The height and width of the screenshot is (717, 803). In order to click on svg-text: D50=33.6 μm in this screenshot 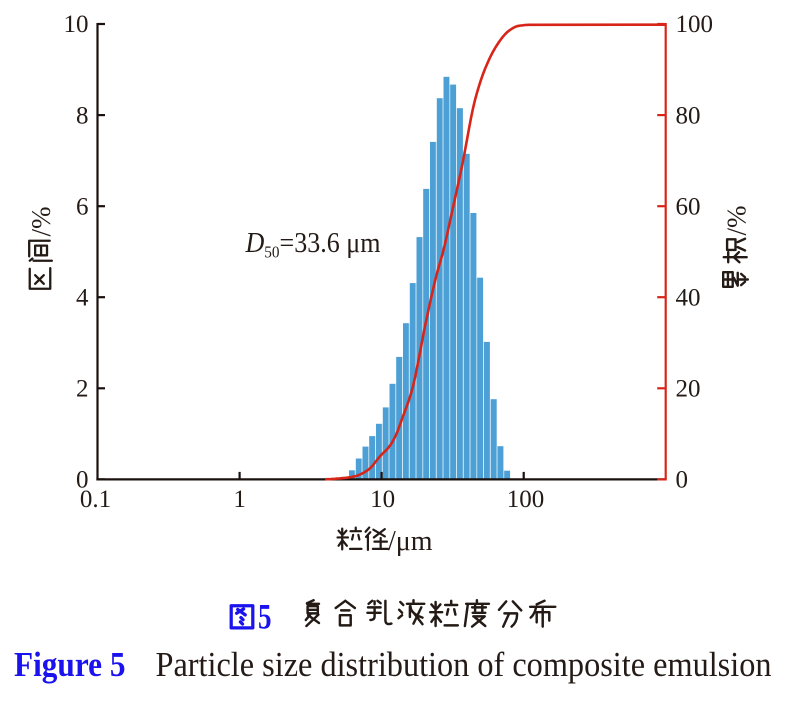, I will do `click(313, 244)`.